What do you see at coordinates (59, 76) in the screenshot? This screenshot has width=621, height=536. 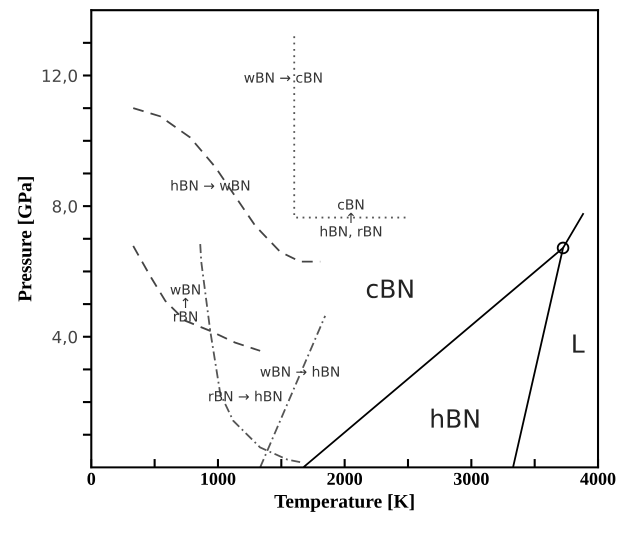 I see `y-tick-label: 12,0` at bounding box center [59, 76].